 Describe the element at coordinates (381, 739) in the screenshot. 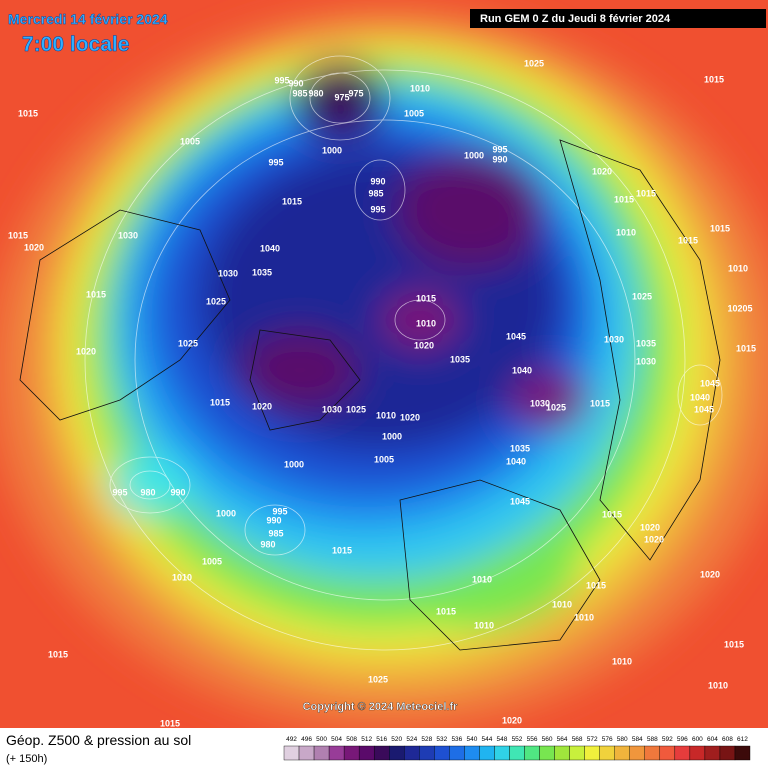

I see `legend-label: 516` at that location.